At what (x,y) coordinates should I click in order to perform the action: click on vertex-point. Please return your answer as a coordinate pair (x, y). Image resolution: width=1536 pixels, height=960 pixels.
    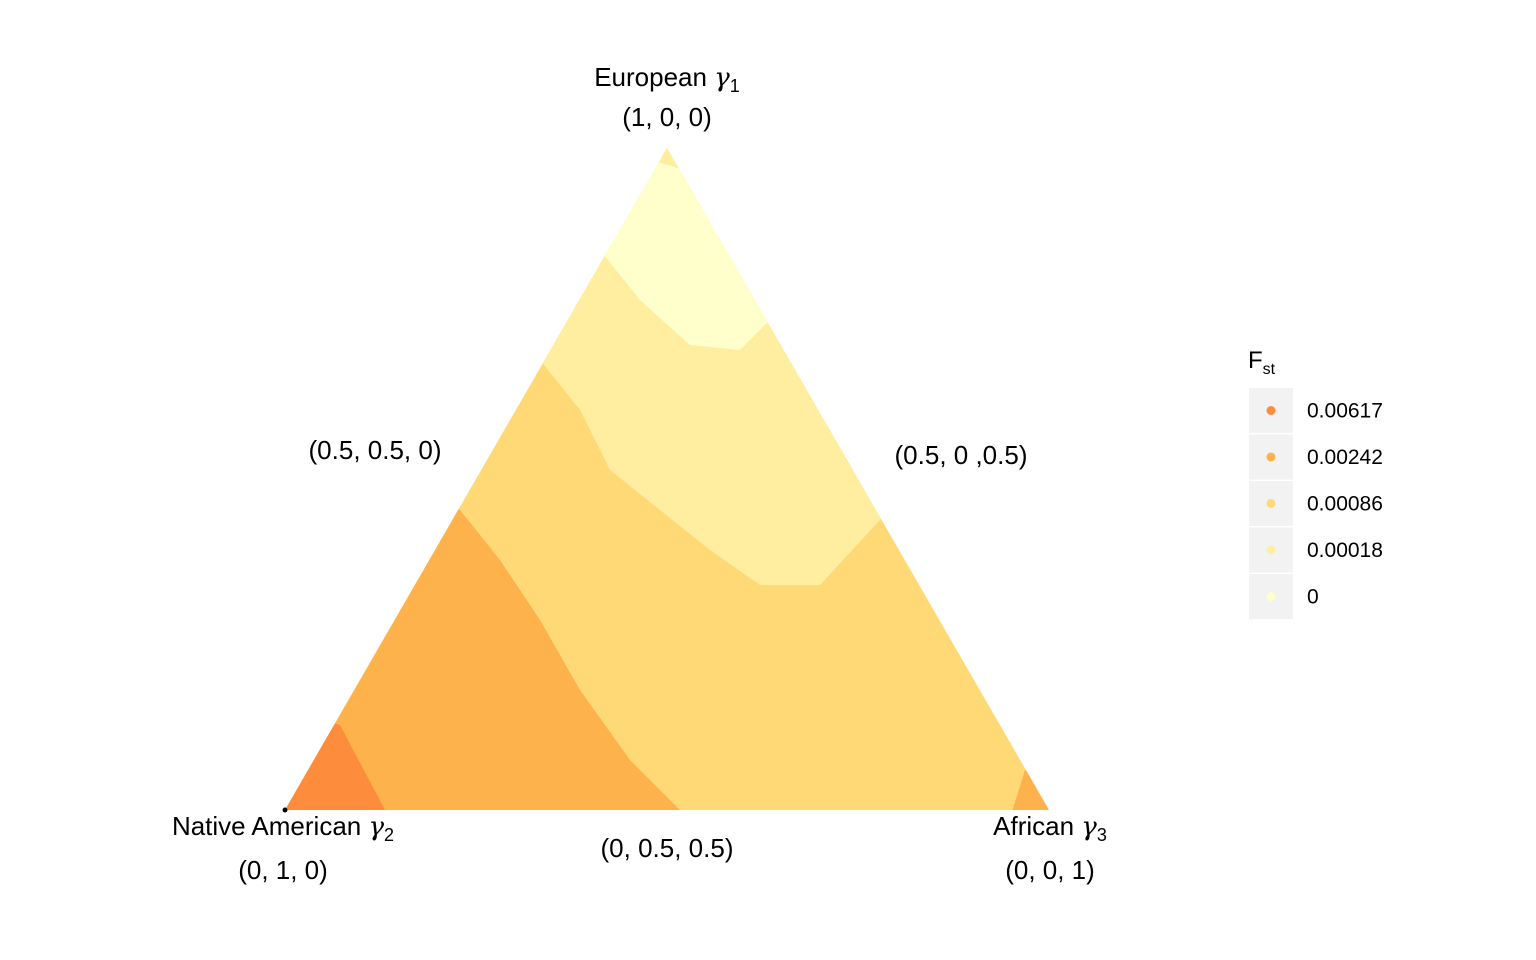
    Looking at the image, I should click on (285, 810).